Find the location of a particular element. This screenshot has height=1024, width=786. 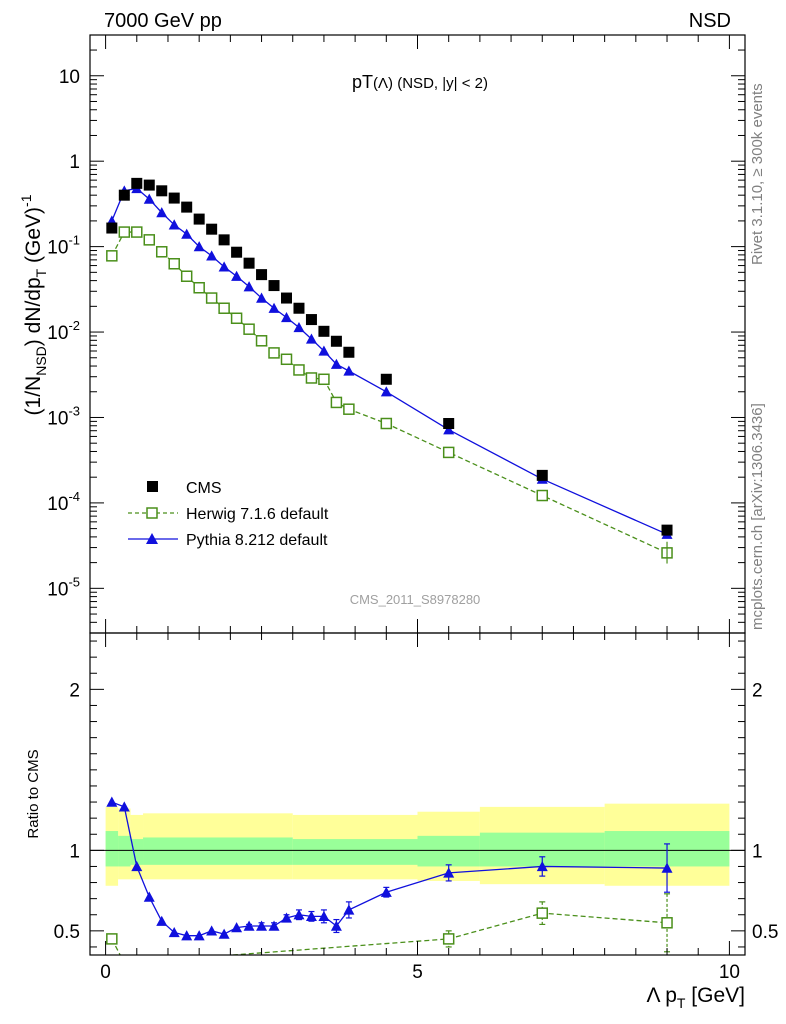

x-tick-label: 10 is located at coordinates (729, 972).